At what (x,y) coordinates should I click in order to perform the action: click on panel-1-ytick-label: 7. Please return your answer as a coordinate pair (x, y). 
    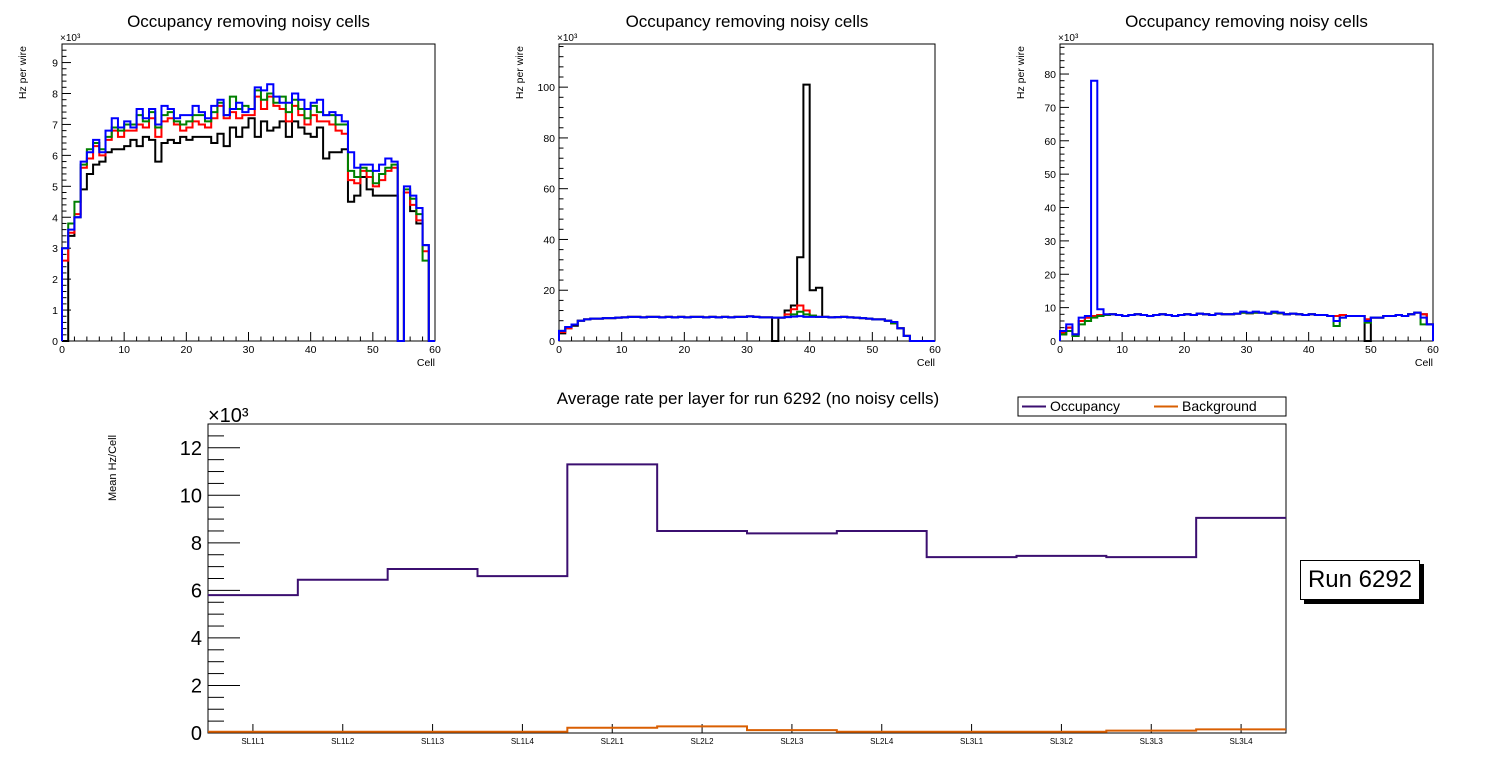
    Looking at the image, I should click on (55, 125).